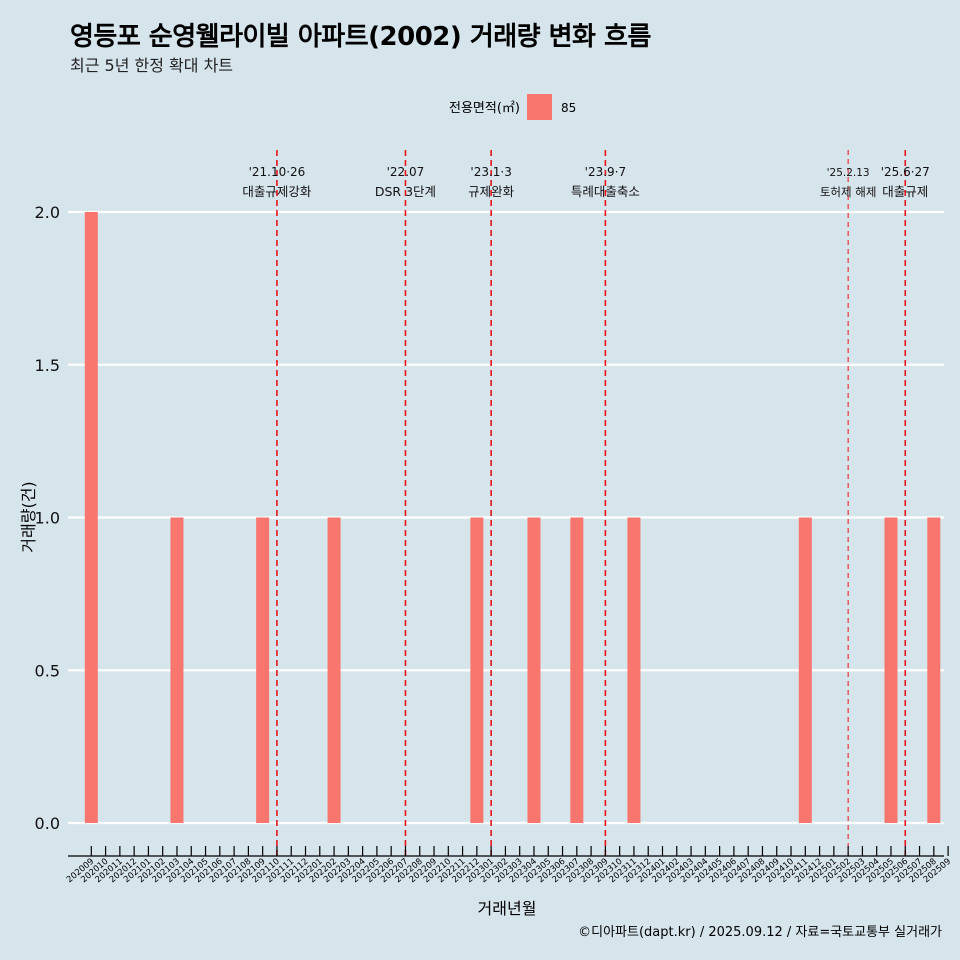 The width and height of the screenshot is (960, 960). What do you see at coordinates (507, 908) in the screenshot?
I see `x-axis-title: 거래년월` at bounding box center [507, 908].